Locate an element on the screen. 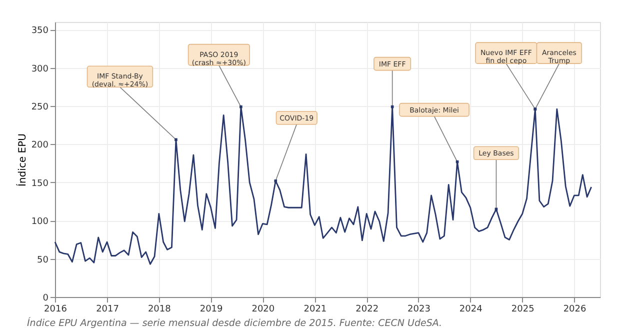 The width and height of the screenshot is (632, 335). y-tick-label: 300 is located at coordinates (40, 69).